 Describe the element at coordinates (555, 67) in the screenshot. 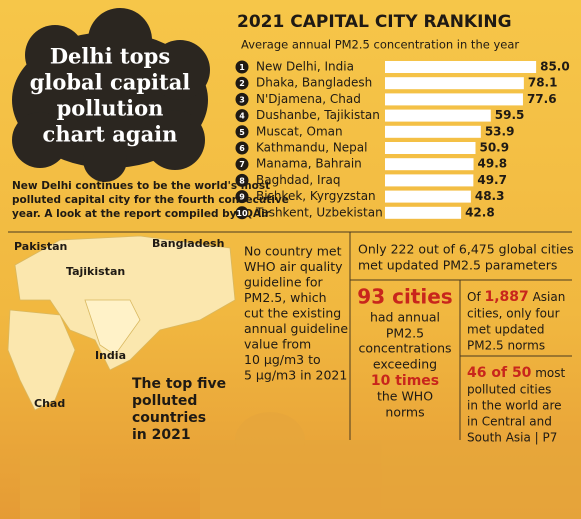

I see `value-label: 85.0` at that location.